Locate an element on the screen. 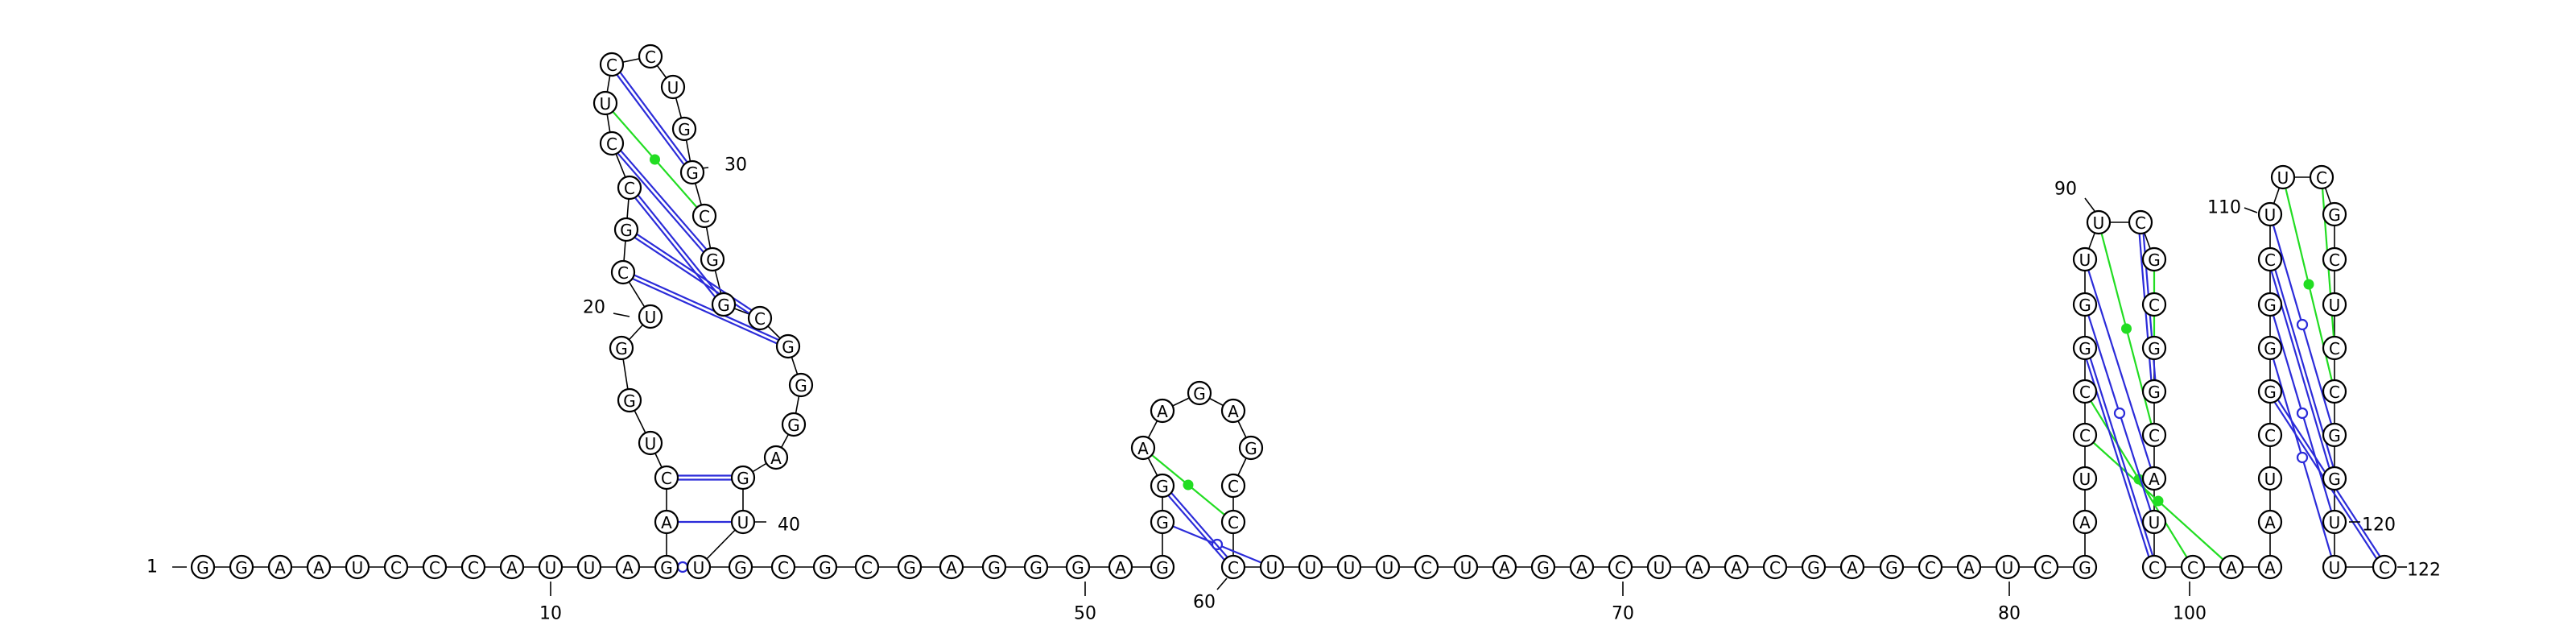 The height and width of the screenshot is (621, 2576). index-label: 80 is located at coordinates (2010, 612).